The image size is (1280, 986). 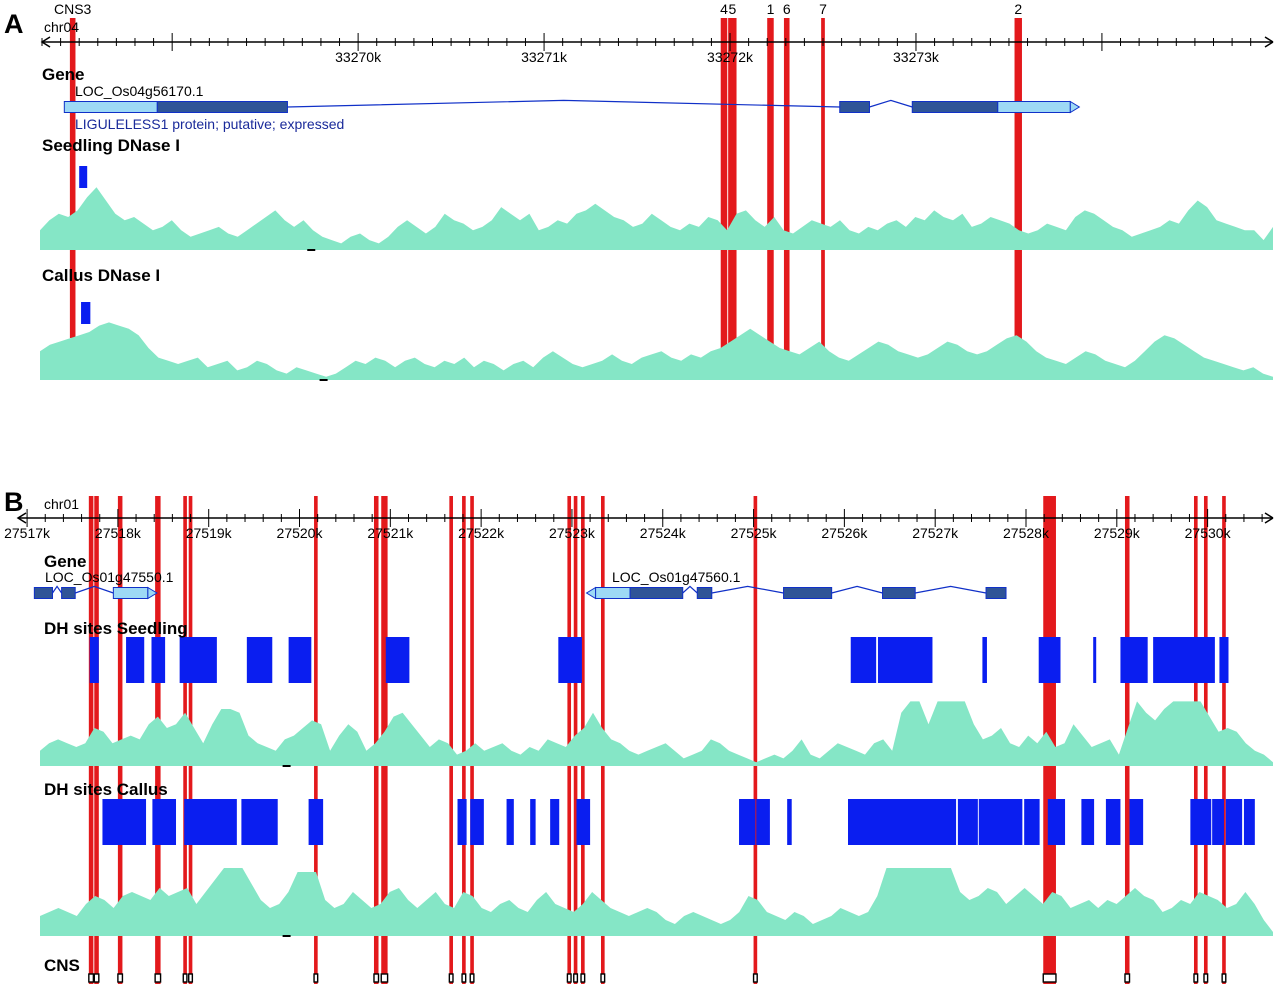 I want to click on callus-dnase-track, so click(x=656, y=341).